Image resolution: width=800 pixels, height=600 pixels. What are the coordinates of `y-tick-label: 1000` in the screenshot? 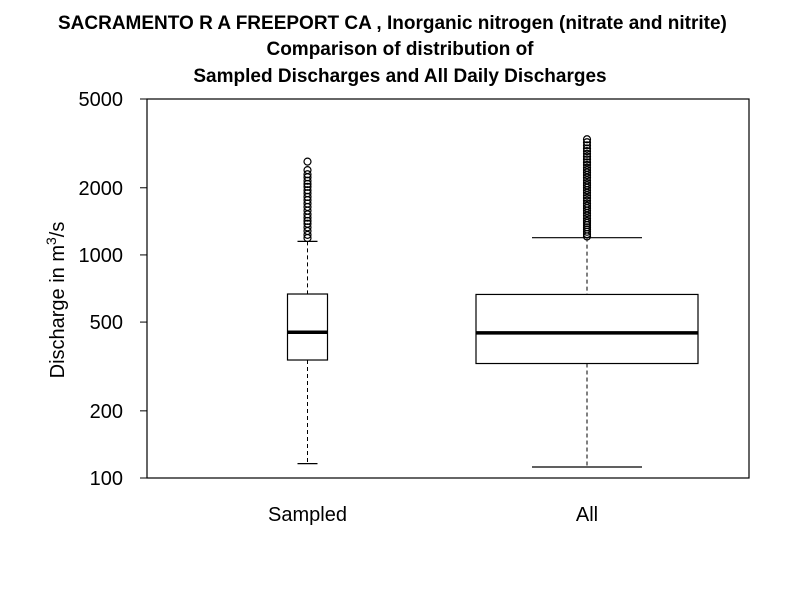 It's located at (101, 256).